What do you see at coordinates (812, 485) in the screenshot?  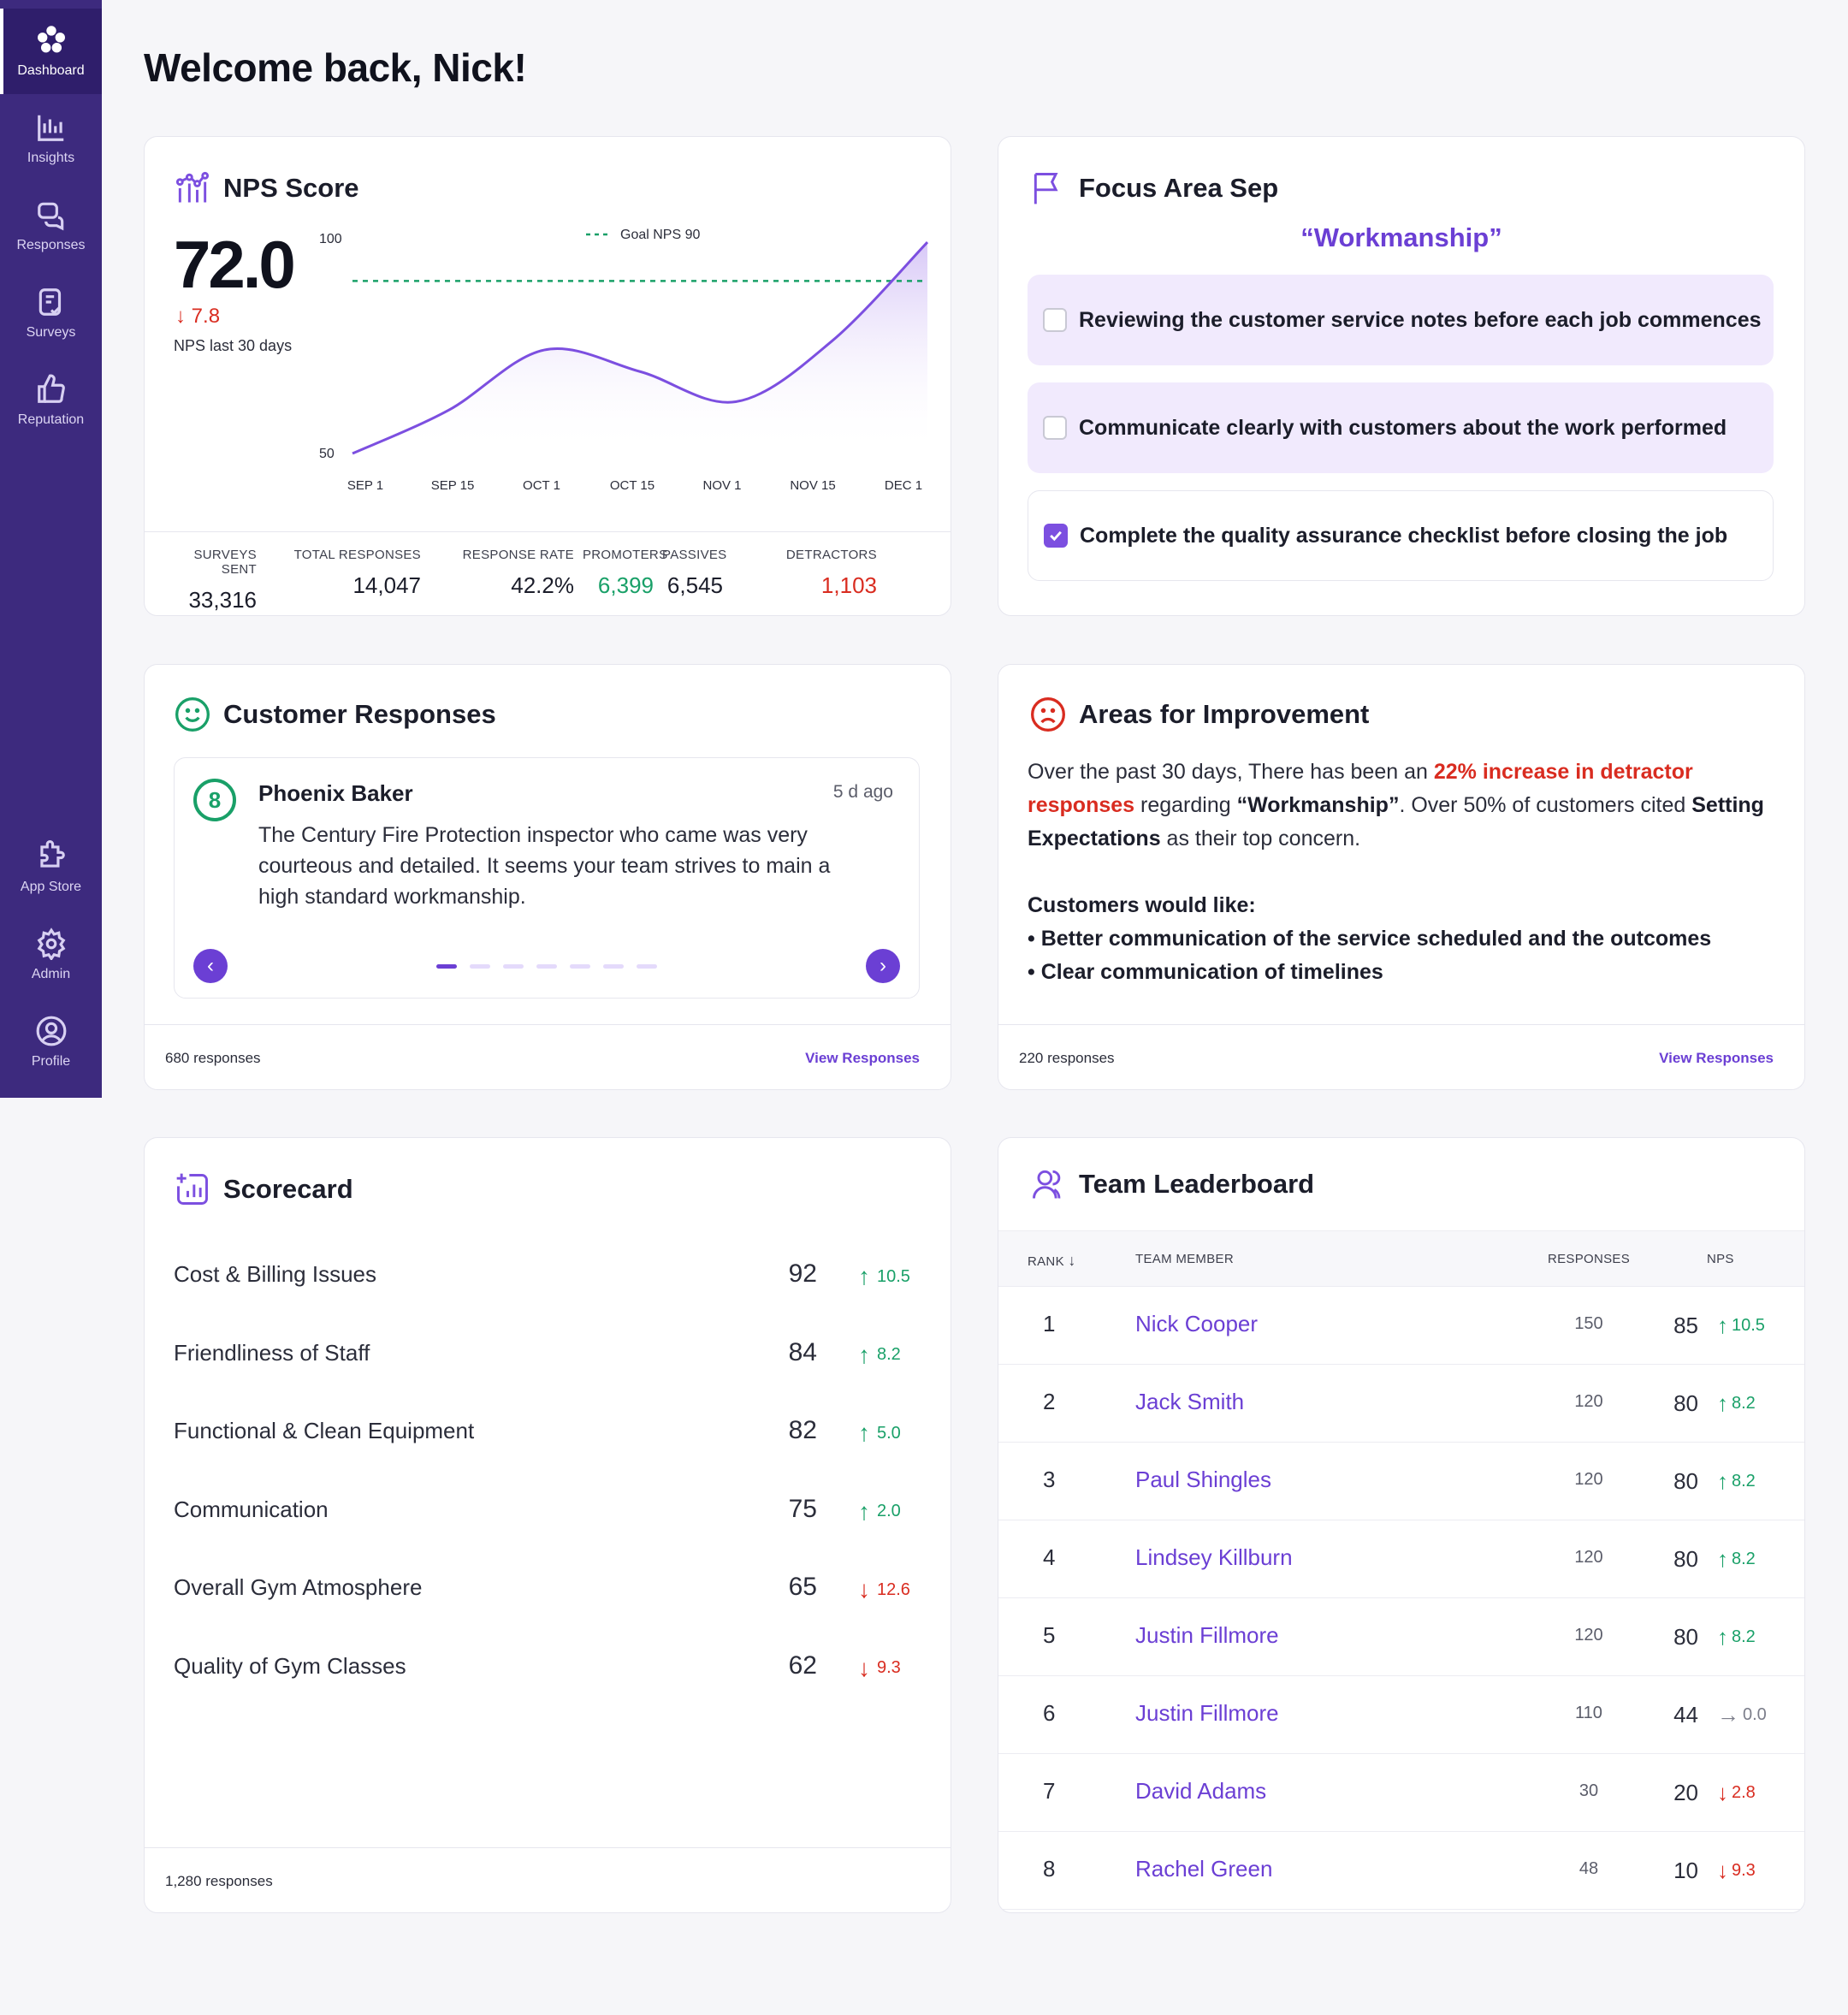 I see `x-tick-label: NOV 15` at bounding box center [812, 485].